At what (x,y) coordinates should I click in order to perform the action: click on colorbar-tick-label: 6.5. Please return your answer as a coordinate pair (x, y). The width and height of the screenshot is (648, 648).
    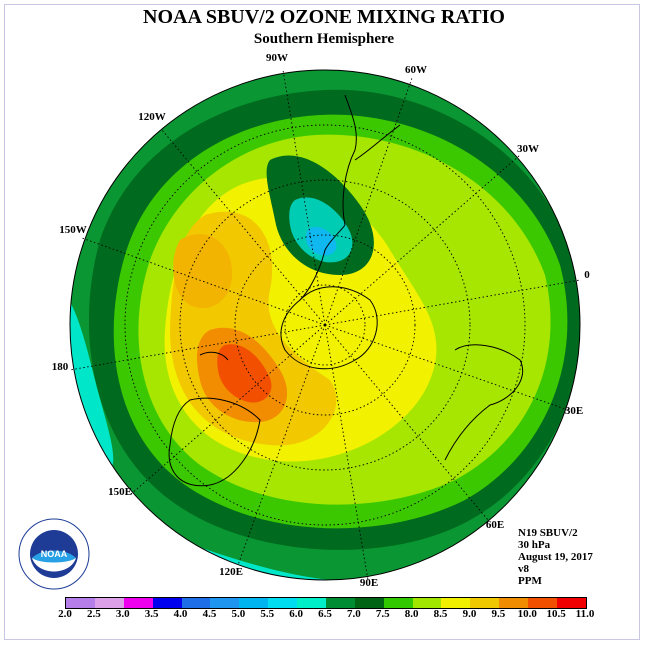
    Looking at the image, I should click on (325, 614).